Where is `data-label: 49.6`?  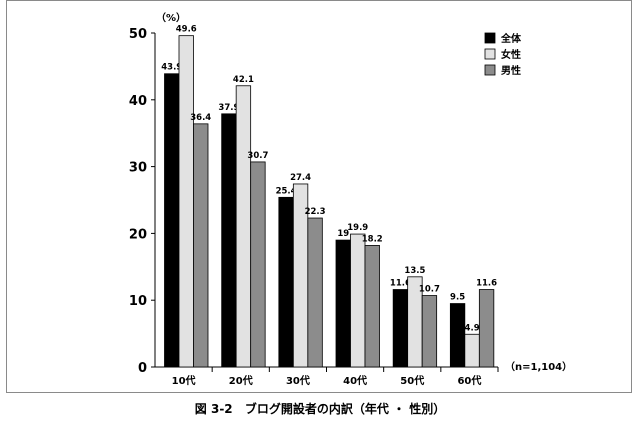 data-label: 49.6 is located at coordinates (186, 30).